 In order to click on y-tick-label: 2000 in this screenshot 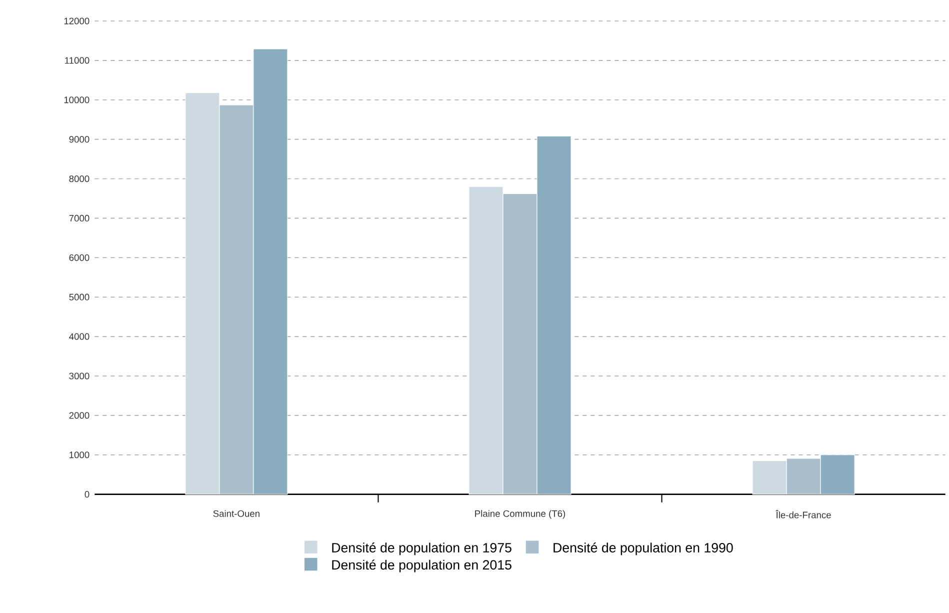, I will do `click(79, 415)`.